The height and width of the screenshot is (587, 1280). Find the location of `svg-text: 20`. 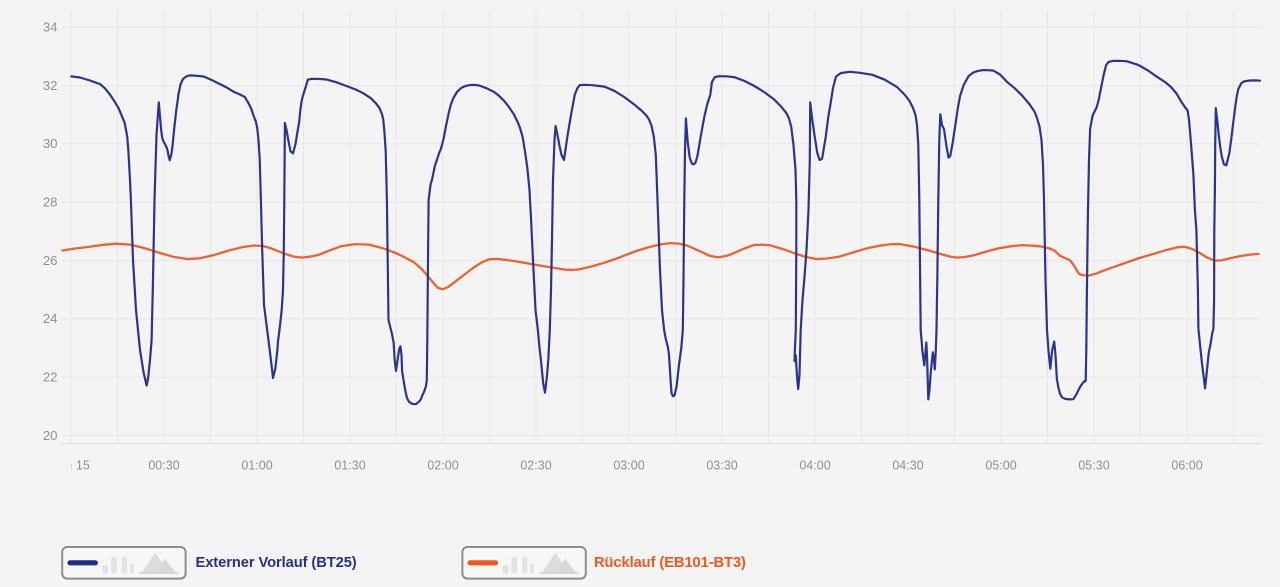

svg-text: 20 is located at coordinates (50, 435).